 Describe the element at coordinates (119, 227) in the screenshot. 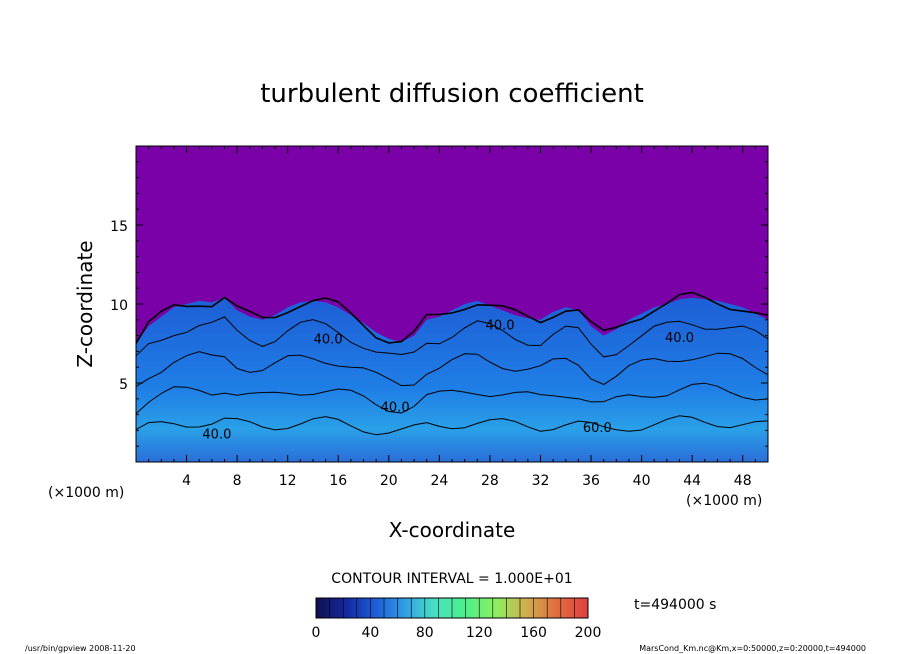

I see `y-tick-label: 15` at that location.